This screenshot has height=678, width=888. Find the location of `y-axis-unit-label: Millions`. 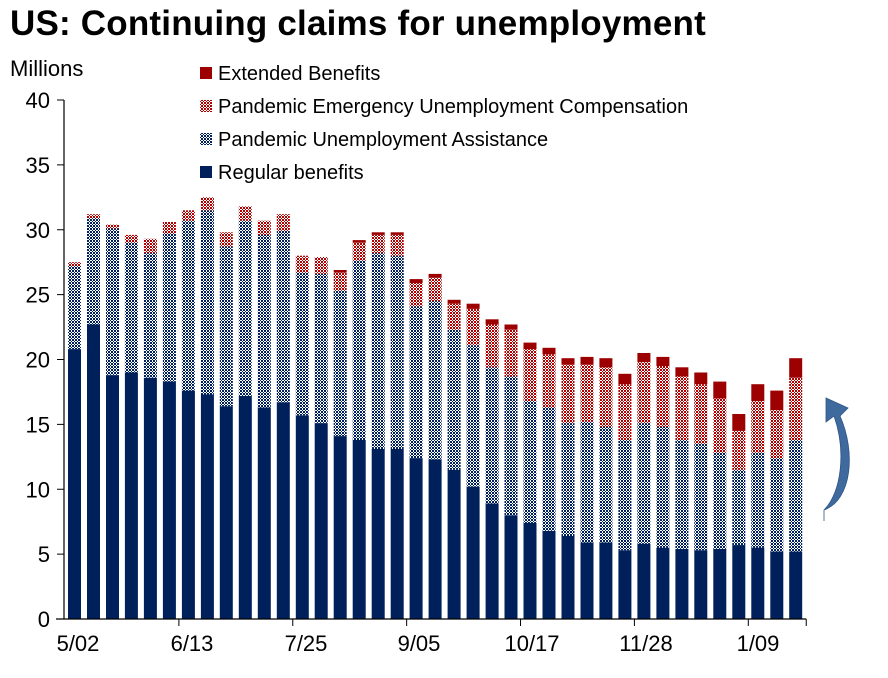

y-axis-unit-label: Millions is located at coordinates (47, 68).